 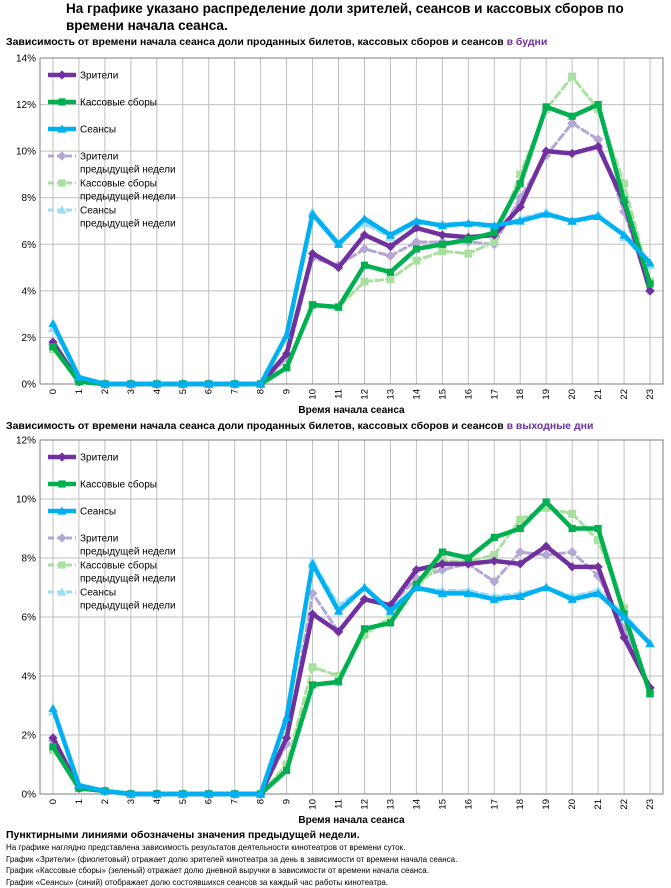 What do you see at coordinates (351, 410) in the screenshot?
I see `weekdays-xaxis-title: Время начала сеанса` at bounding box center [351, 410].